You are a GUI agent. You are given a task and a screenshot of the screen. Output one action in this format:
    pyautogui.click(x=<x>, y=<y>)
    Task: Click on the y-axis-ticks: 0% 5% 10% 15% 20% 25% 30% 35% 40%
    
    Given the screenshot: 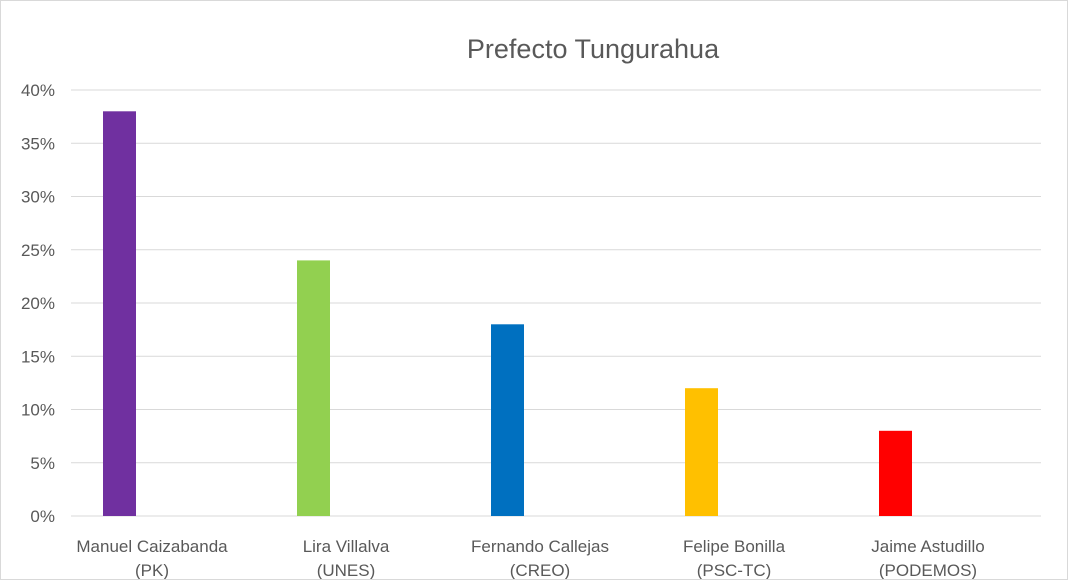 What is the action you would take?
    pyautogui.click(x=38, y=303)
    